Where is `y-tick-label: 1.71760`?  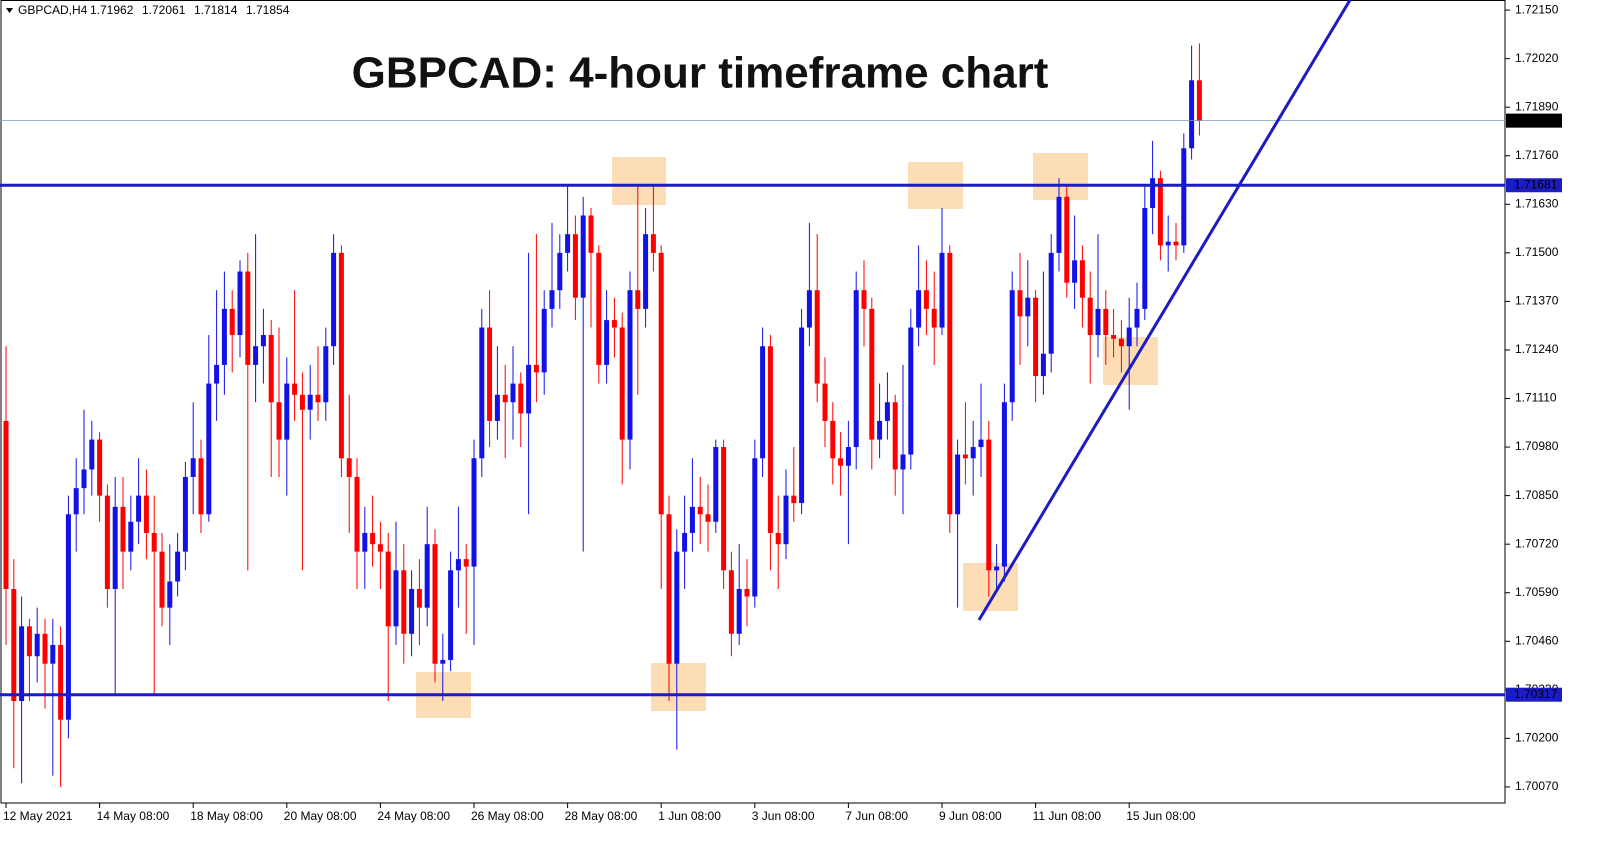 y-tick-label: 1.71760 is located at coordinates (1537, 155).